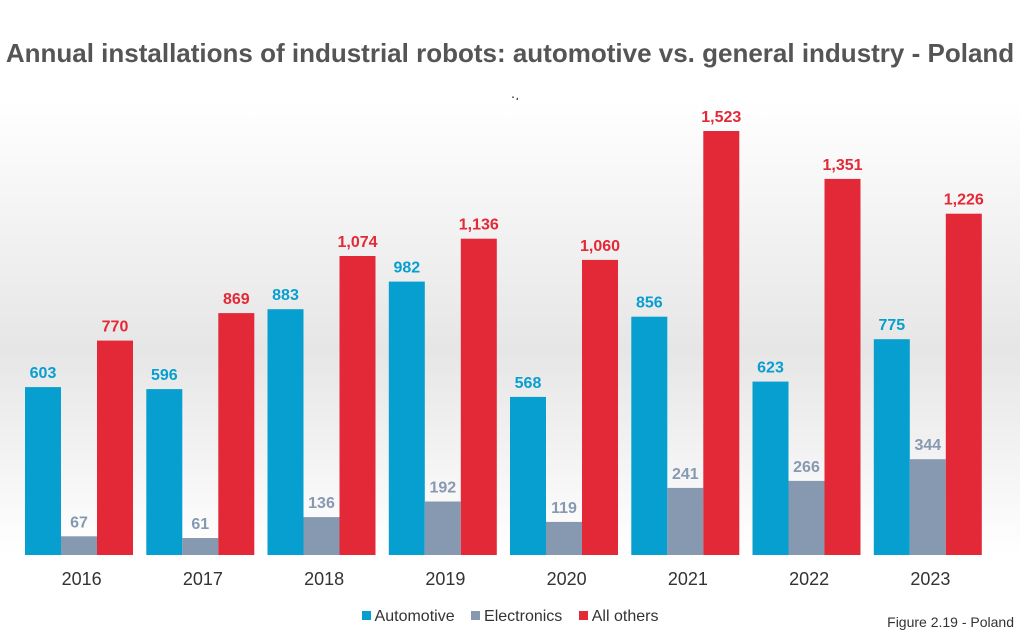  What do you see at coordinates (115, 327) in the screenshot?
I see `data-label-all-others-2016: 770` at bounding box center [115, 327].